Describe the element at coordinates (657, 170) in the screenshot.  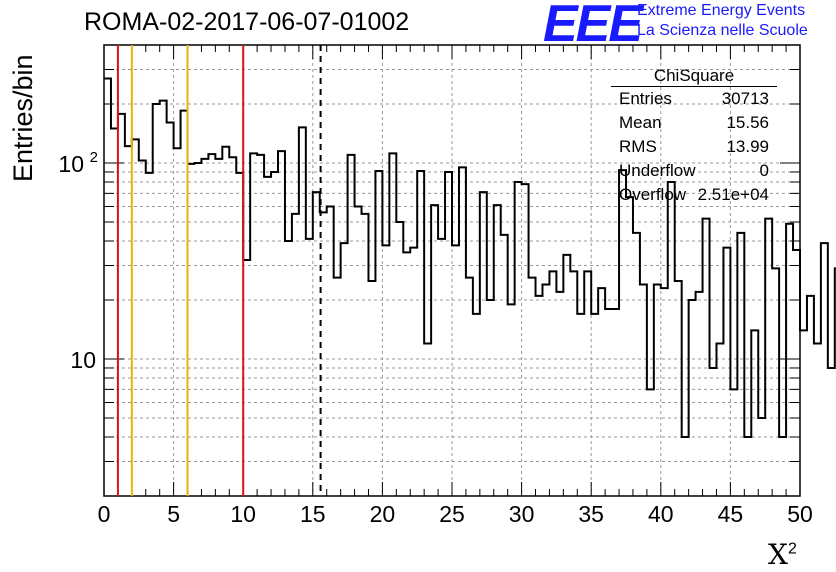
I see `stats-key: Underflow` at that location.